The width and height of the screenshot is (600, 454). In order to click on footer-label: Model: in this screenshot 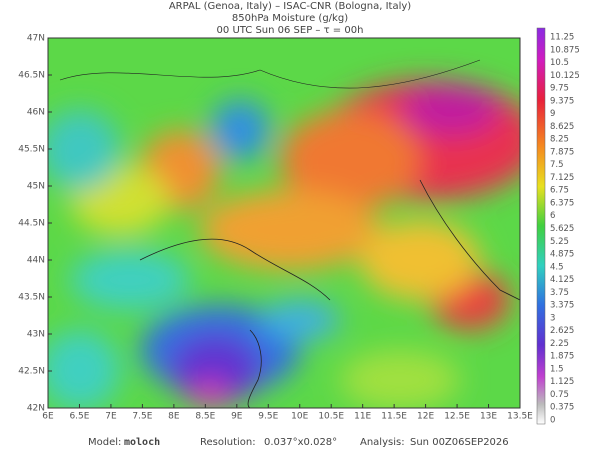, I will do `click(104, 442)`.